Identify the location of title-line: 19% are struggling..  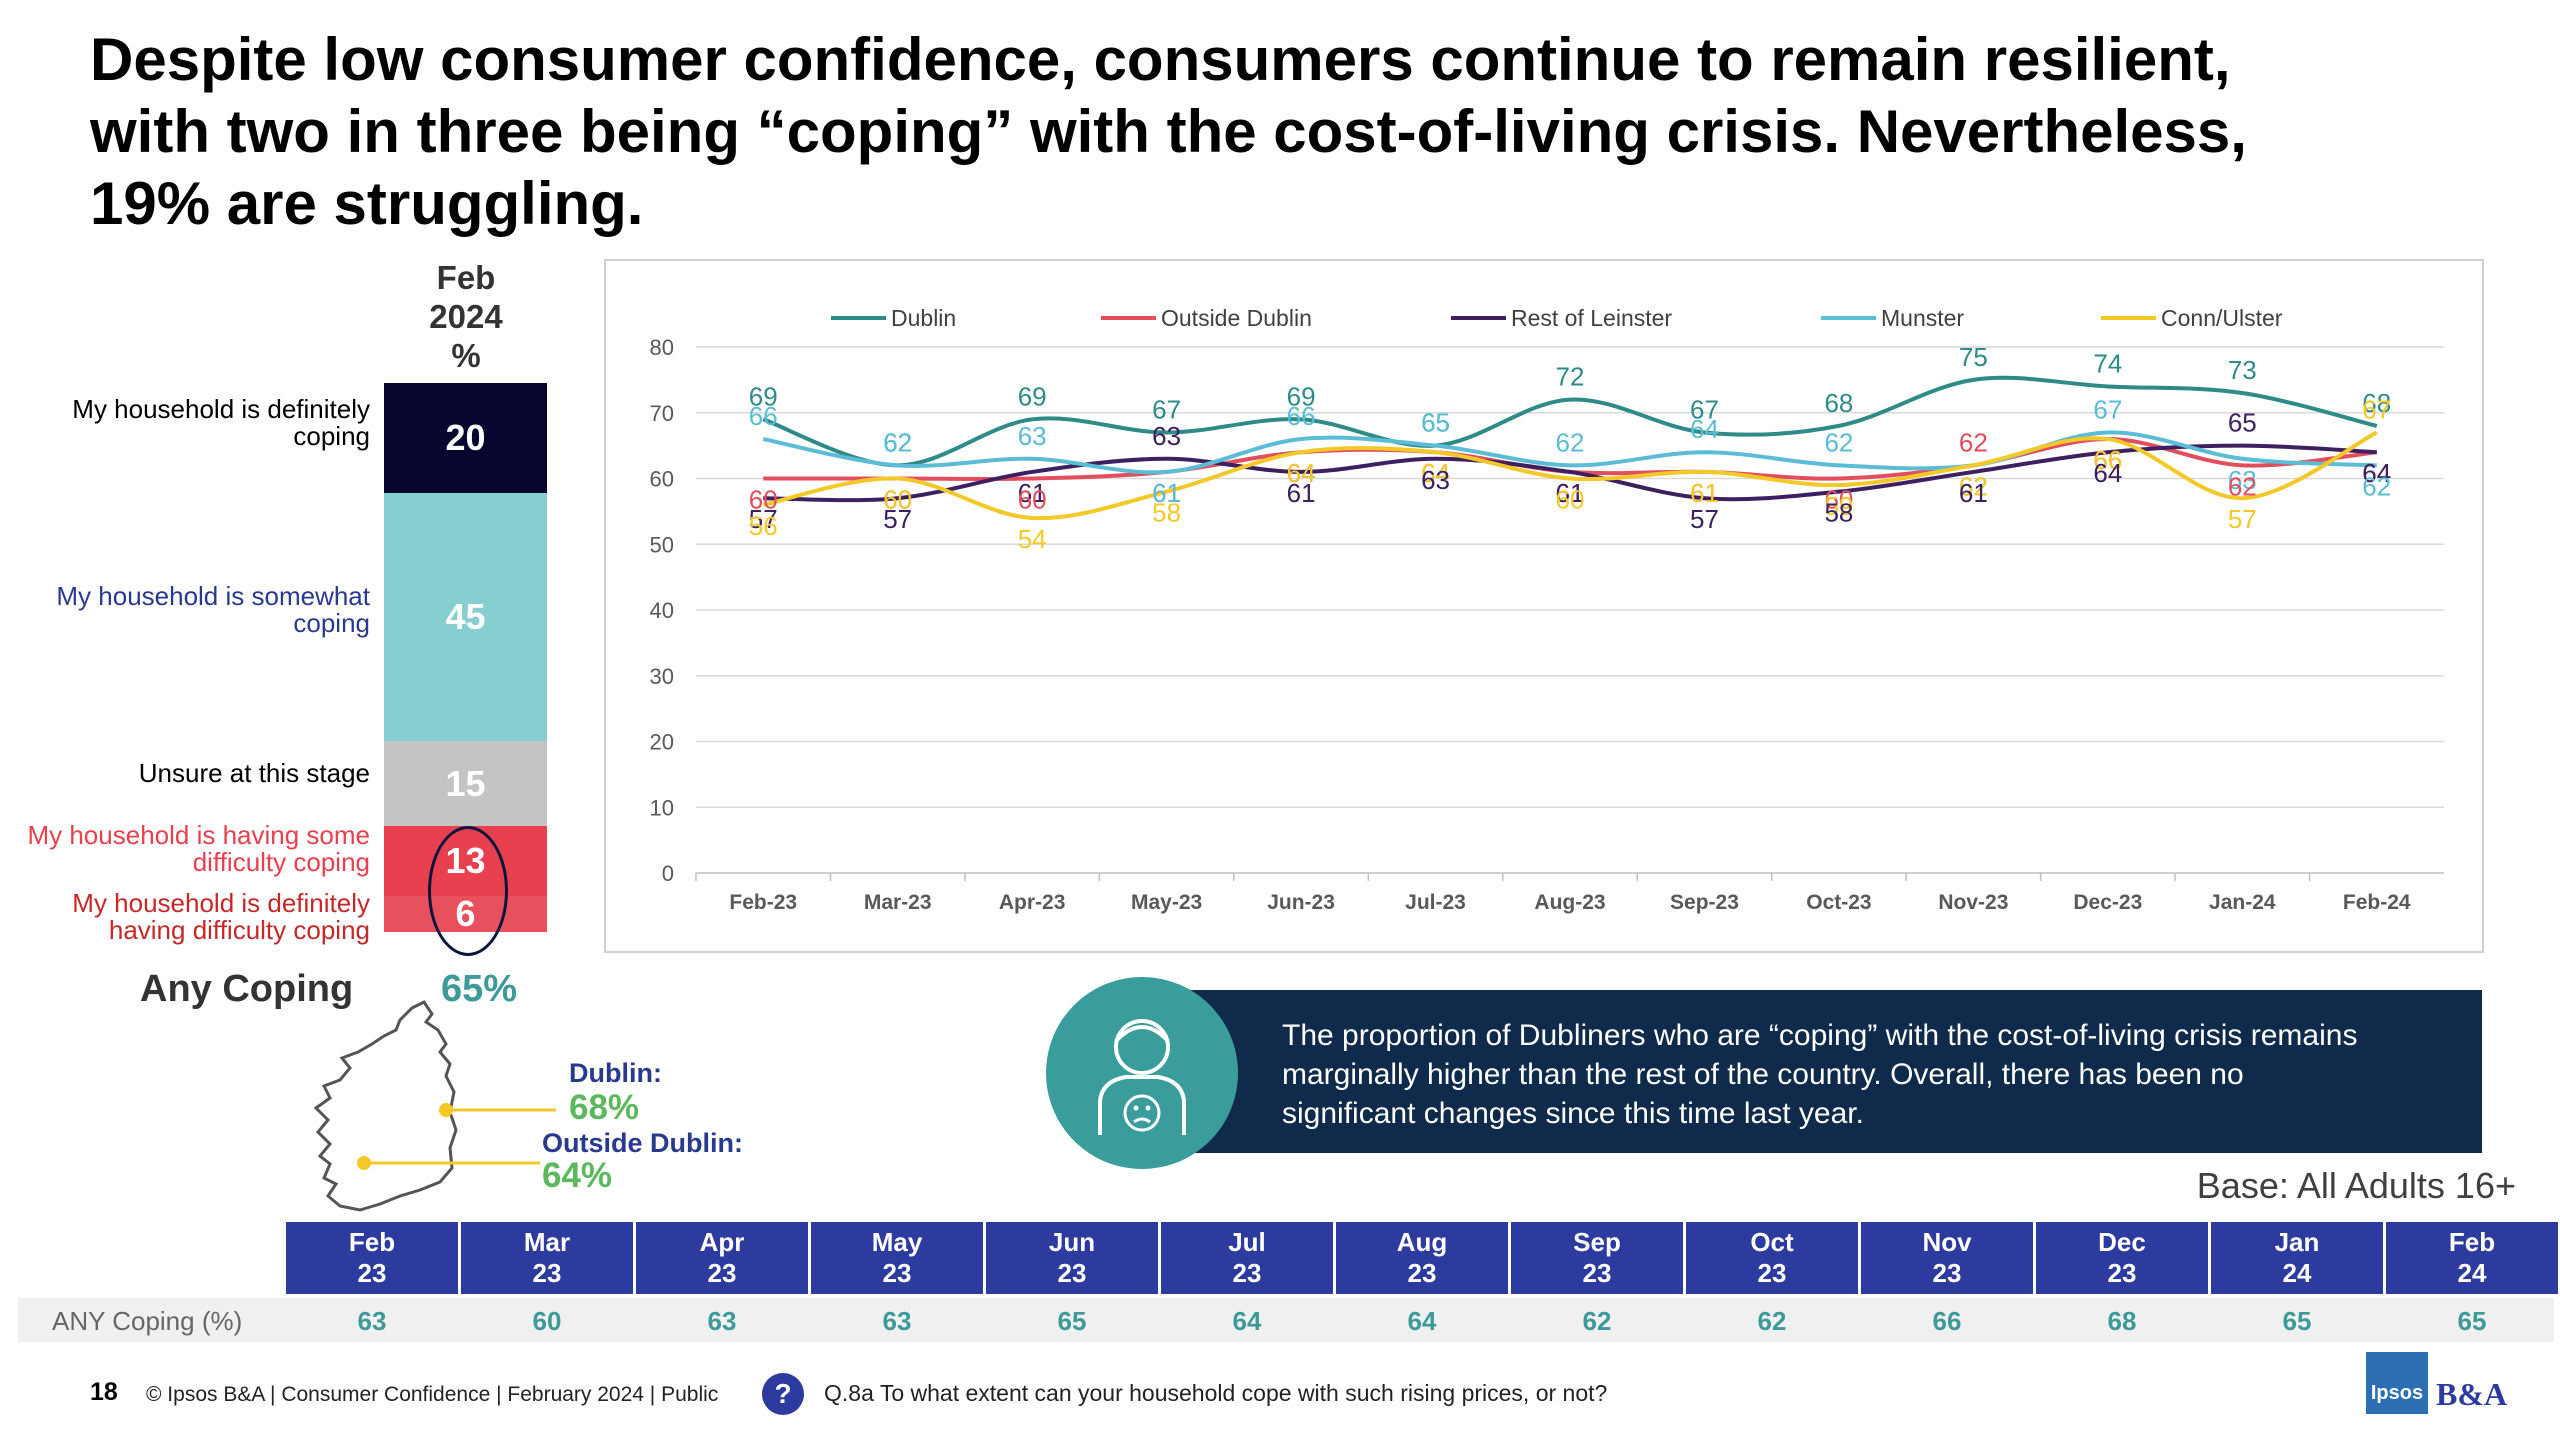
(367, 203).